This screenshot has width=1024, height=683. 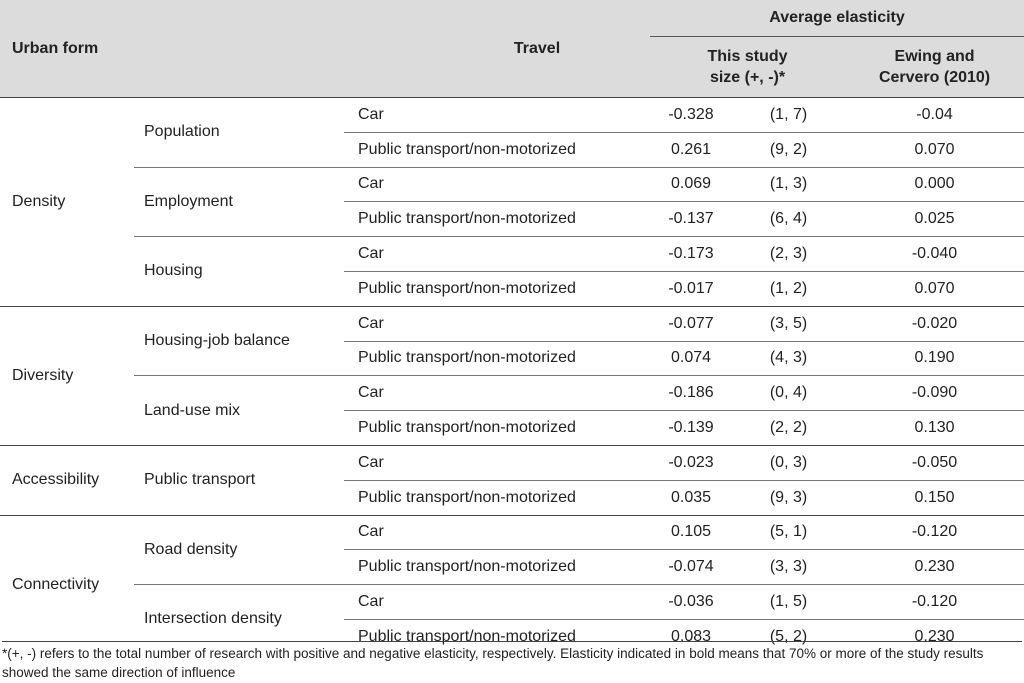 What do you see at coordinates (934, 77) in the screenshot?
I see `header-ewing-line2: Cervero (2010)` at bounding box center [934, 77].